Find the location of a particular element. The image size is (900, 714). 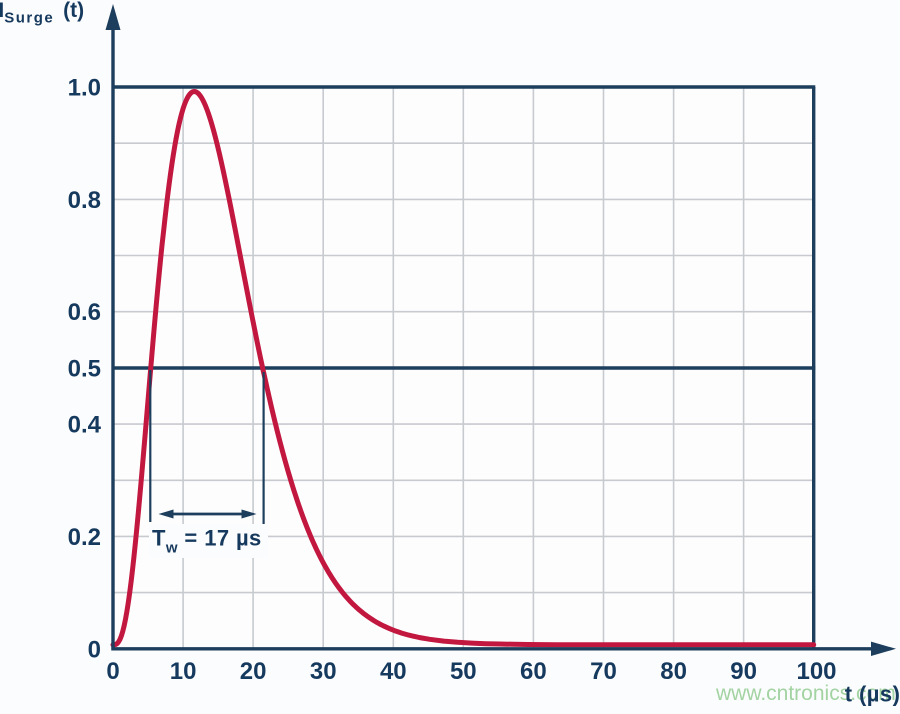

svg-text: 70 is located at coordinates (603, 671).